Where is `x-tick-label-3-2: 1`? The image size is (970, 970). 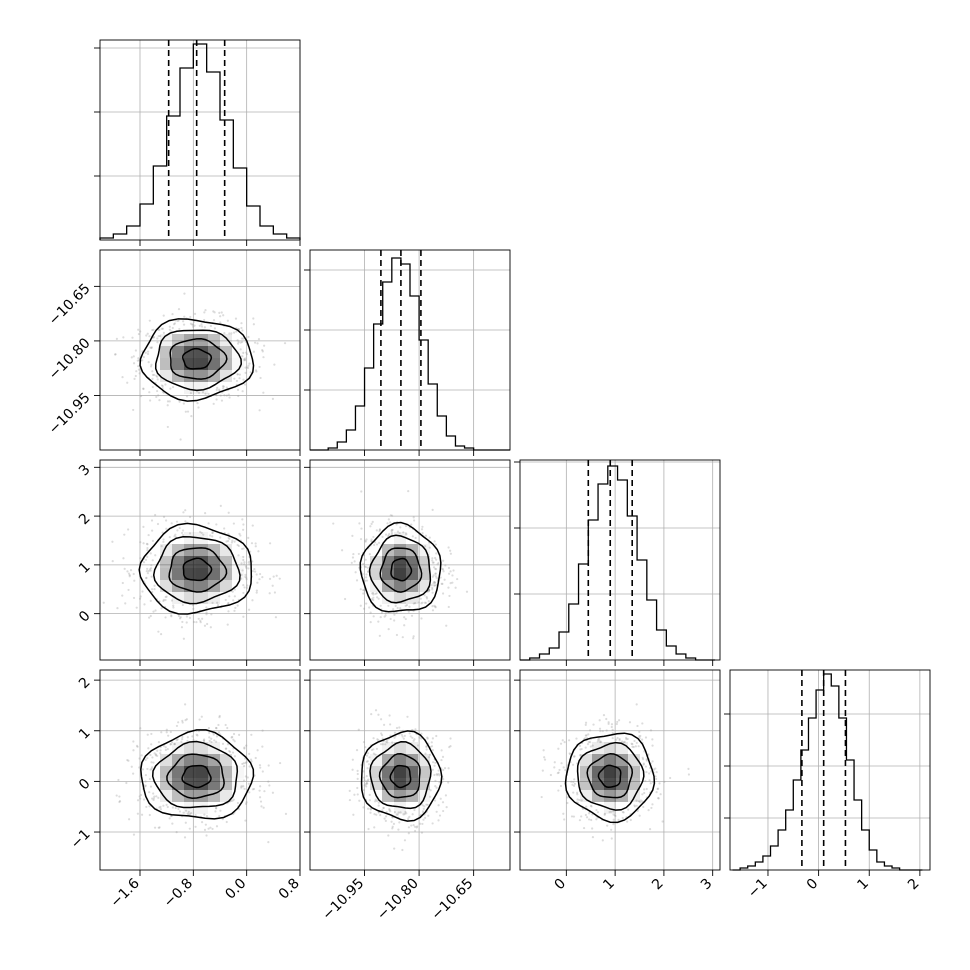
x-tick-label-3-2: 1 is located at coordinates (863, 885).